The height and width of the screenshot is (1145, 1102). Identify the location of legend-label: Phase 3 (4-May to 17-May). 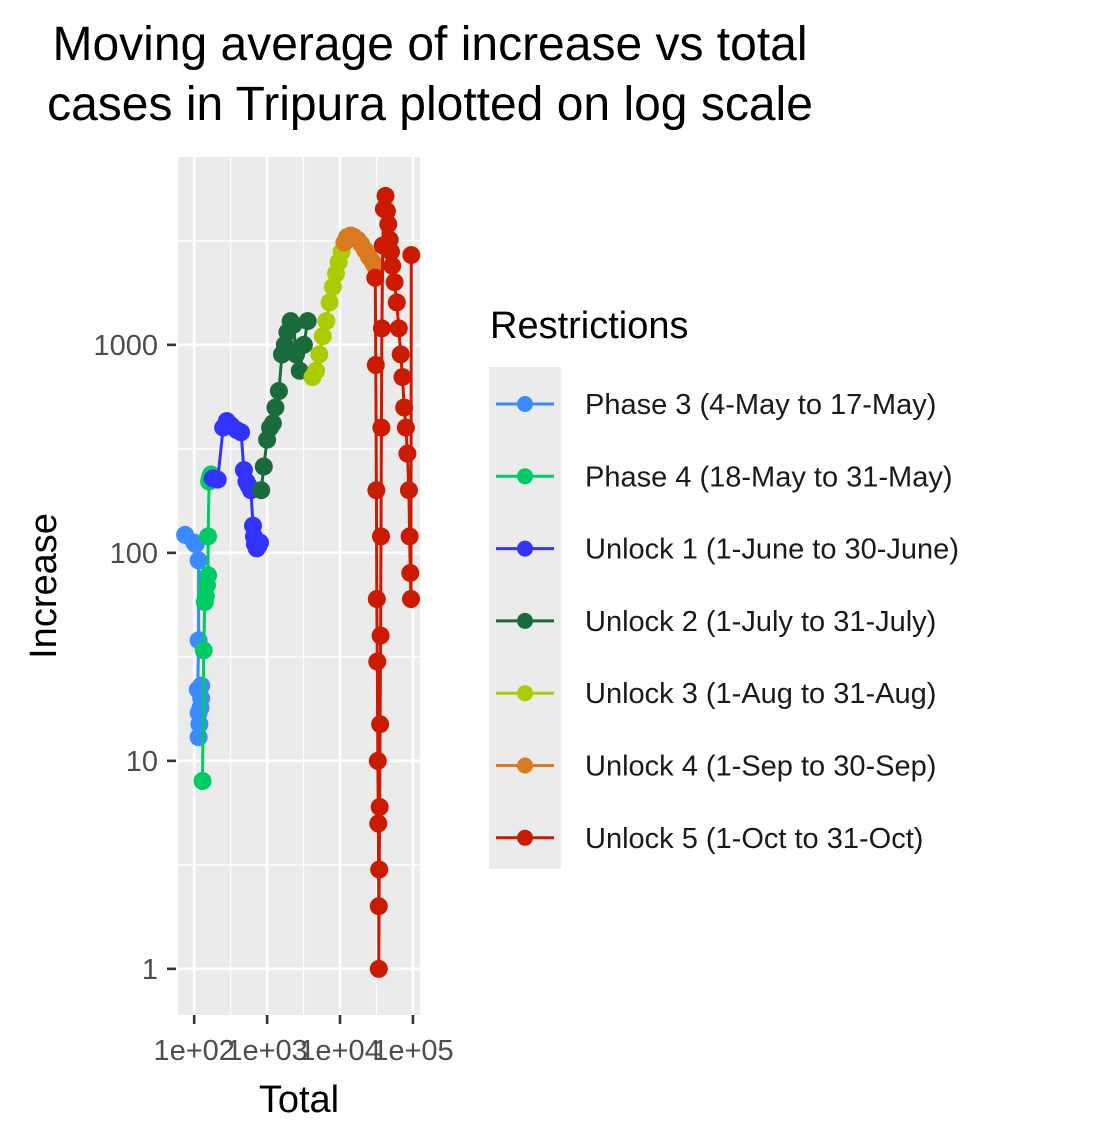
(760, 405).